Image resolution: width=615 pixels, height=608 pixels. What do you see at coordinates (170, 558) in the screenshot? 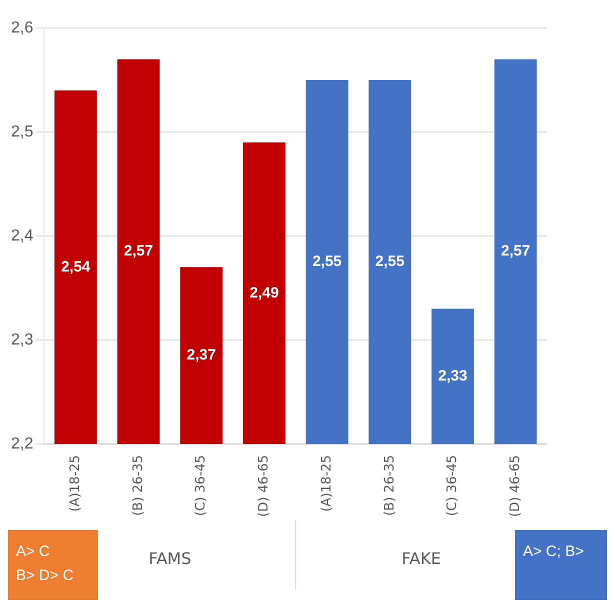
I see `text: FAMS` at bounding box center [170, 558].